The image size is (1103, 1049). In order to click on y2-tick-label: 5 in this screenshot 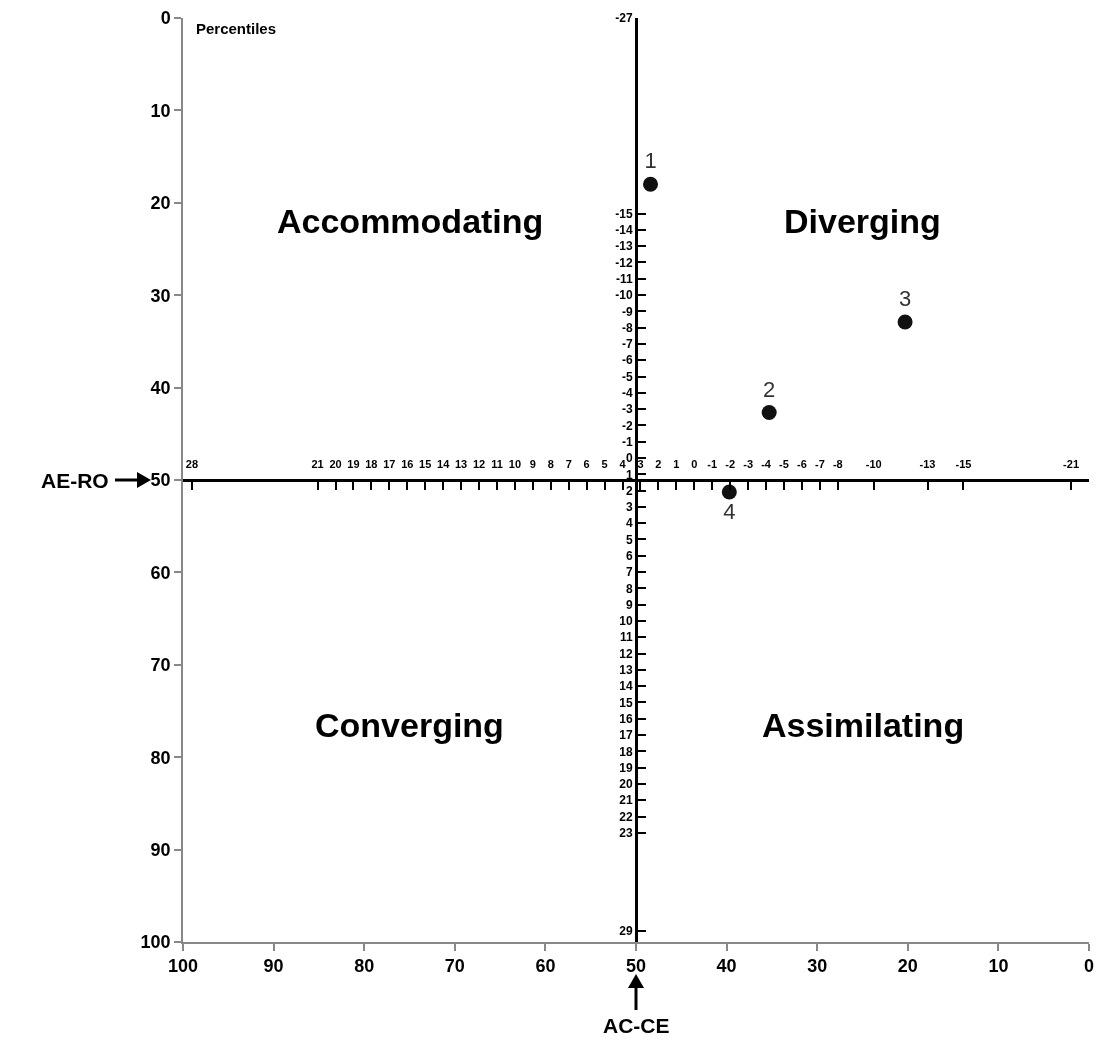, I will do `click(629, 539)`.